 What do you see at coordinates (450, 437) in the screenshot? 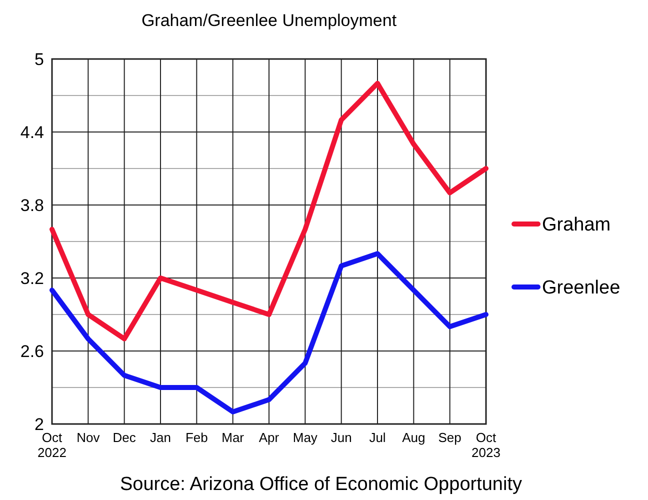
I see `x-tick-label: Sep` at bounding box center [450, 437].